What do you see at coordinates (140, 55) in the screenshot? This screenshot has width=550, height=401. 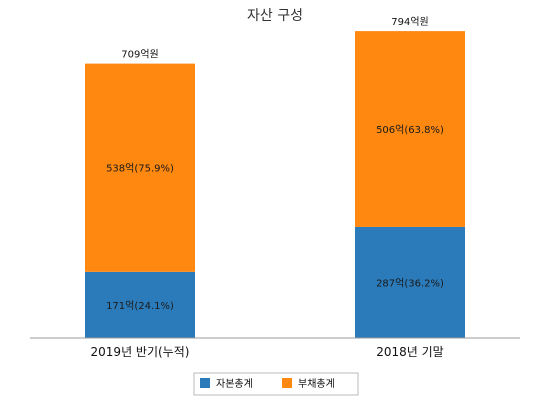 I see `total-label-0: 709억원` at bounding box center [140, 55].